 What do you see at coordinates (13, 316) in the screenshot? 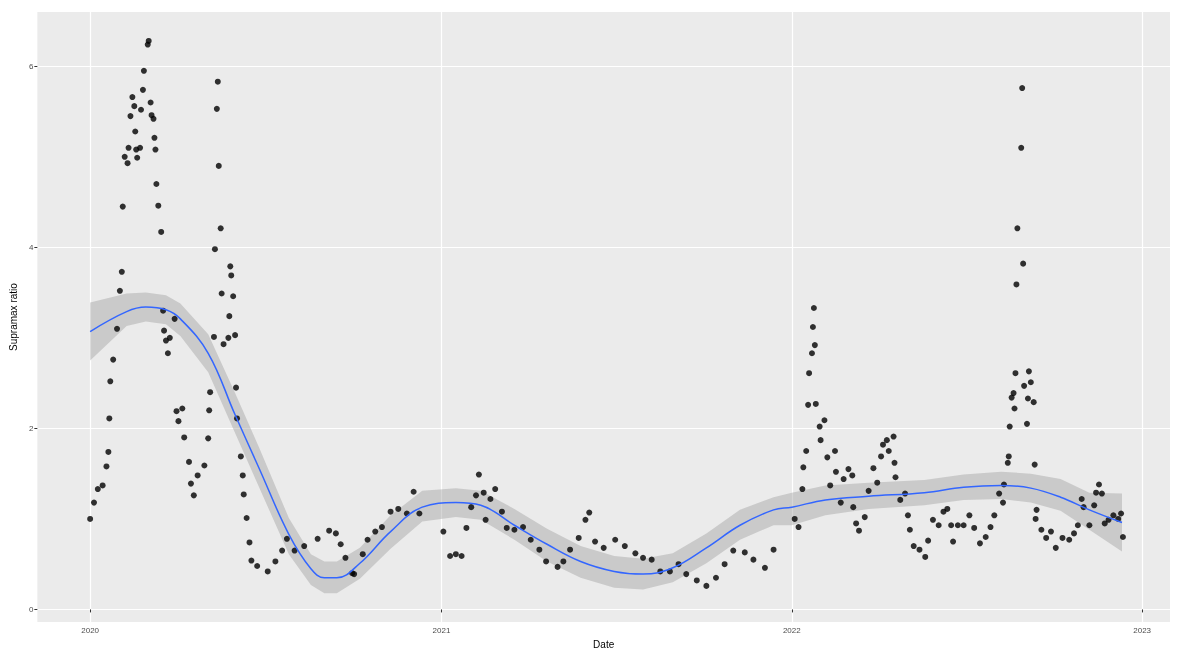
I see `y-axis-title: Supramax ratio` at bounding box center [13, 316].